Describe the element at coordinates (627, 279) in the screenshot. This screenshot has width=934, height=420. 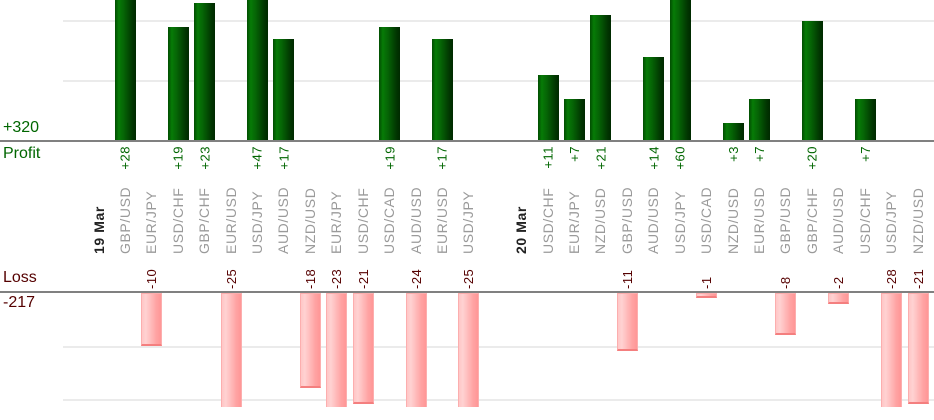
I see `loss-value-label: -11` at that location.